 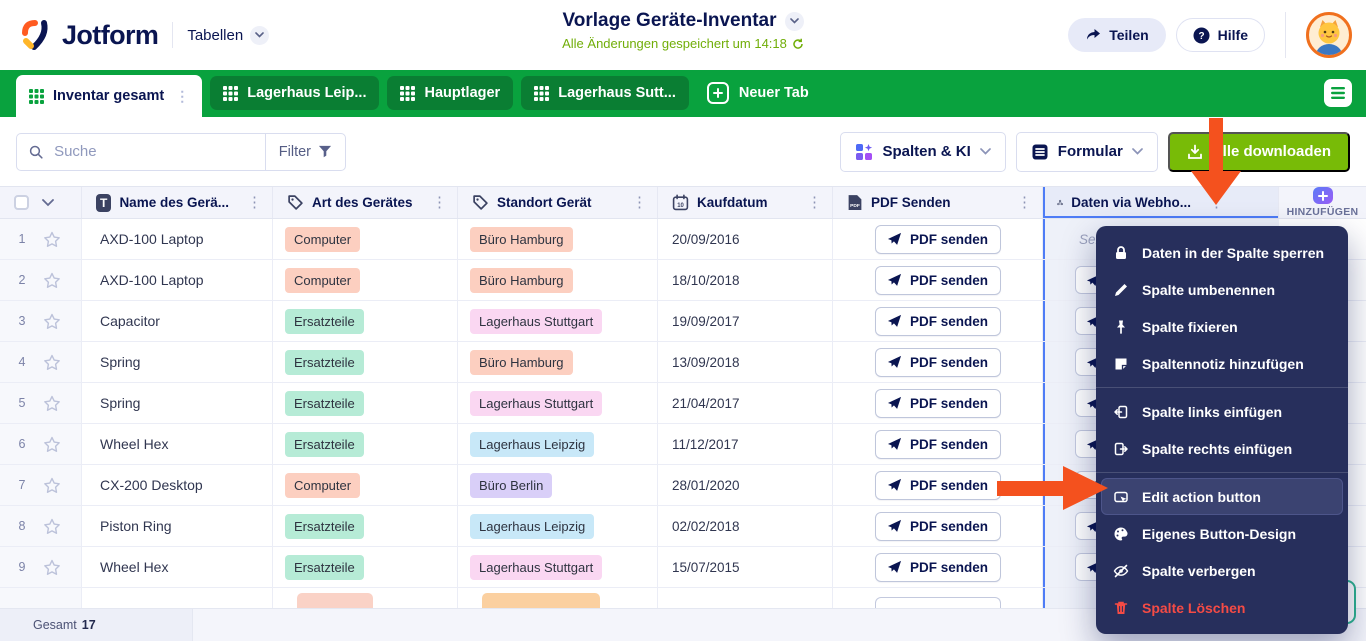 I want to click on chevron-down-icon, so click(x=48, y=202).